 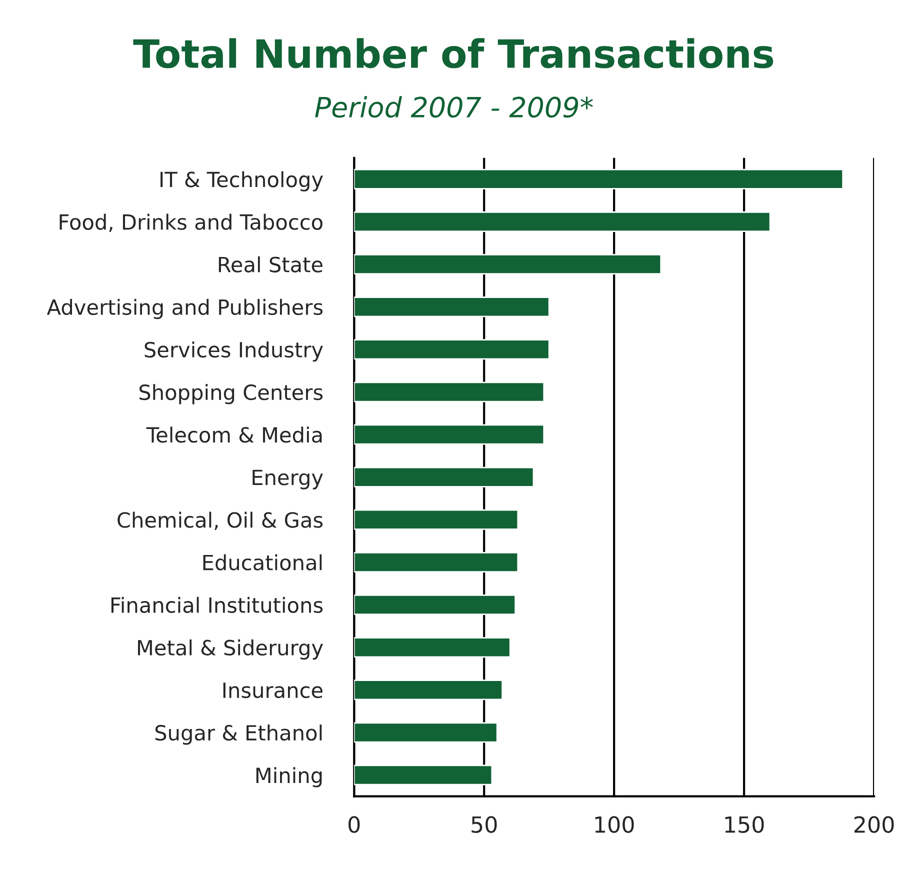 What do you see at coordinates (874, 824) in the screenshot?
I see `x-tick-label: 200` at bounding box center [874, 824].